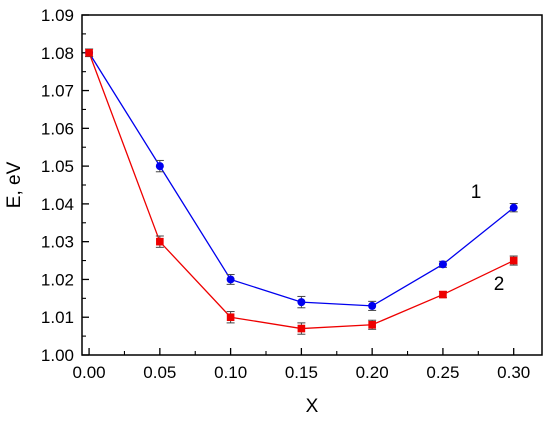 This screenshot has height=426, width=550. Describe the element at coordinates (57, 355) in the screenshot. I see `y-tick-label: 1.00` at that location.